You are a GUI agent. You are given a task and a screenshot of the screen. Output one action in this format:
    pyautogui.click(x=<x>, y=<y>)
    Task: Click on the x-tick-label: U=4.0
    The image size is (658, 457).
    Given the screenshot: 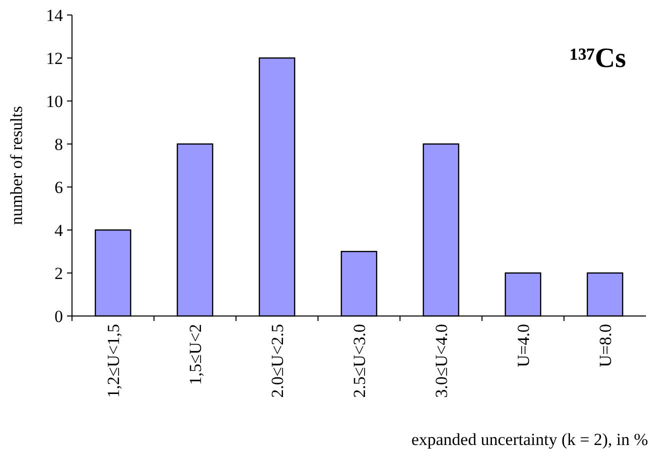 What is the action you would take?
    pyautogui.click(x=523, y=346)
    